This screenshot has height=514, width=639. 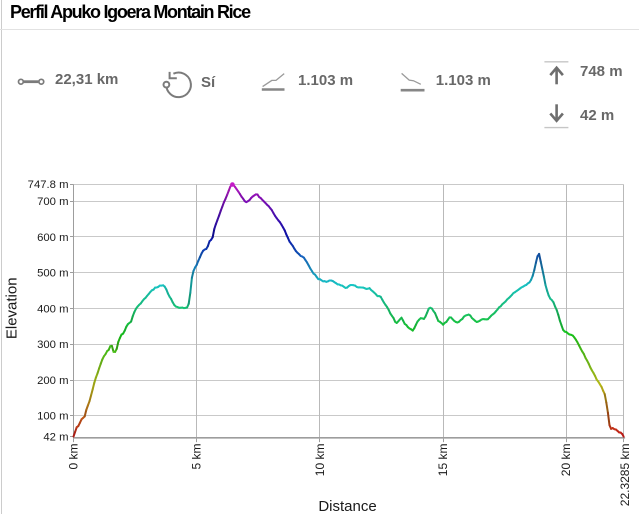 What do you see at coordinates (52, 309) in the screenshot?
I see `svg-text: 400 m` at bounding box center [52, 309].